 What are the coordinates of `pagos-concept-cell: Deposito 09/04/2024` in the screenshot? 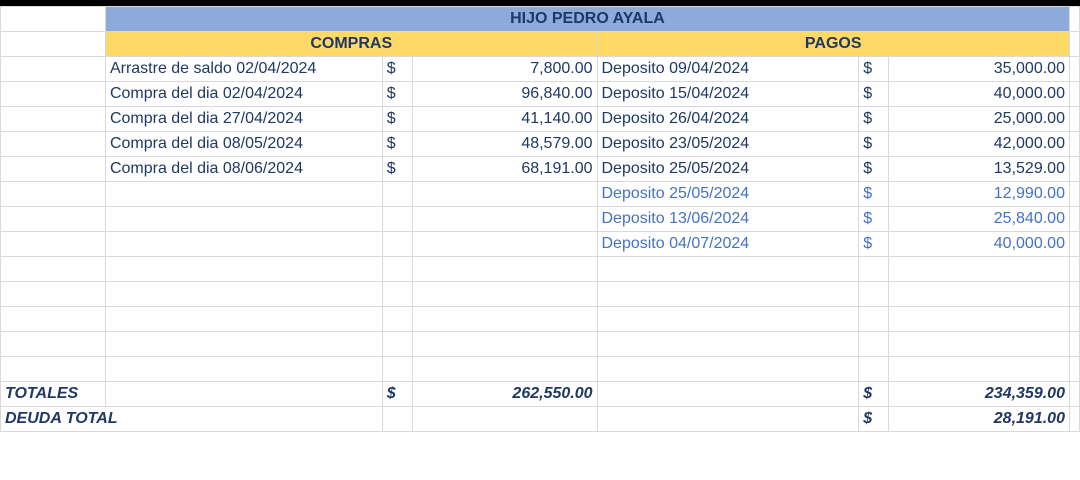 It's located at (728, 69).